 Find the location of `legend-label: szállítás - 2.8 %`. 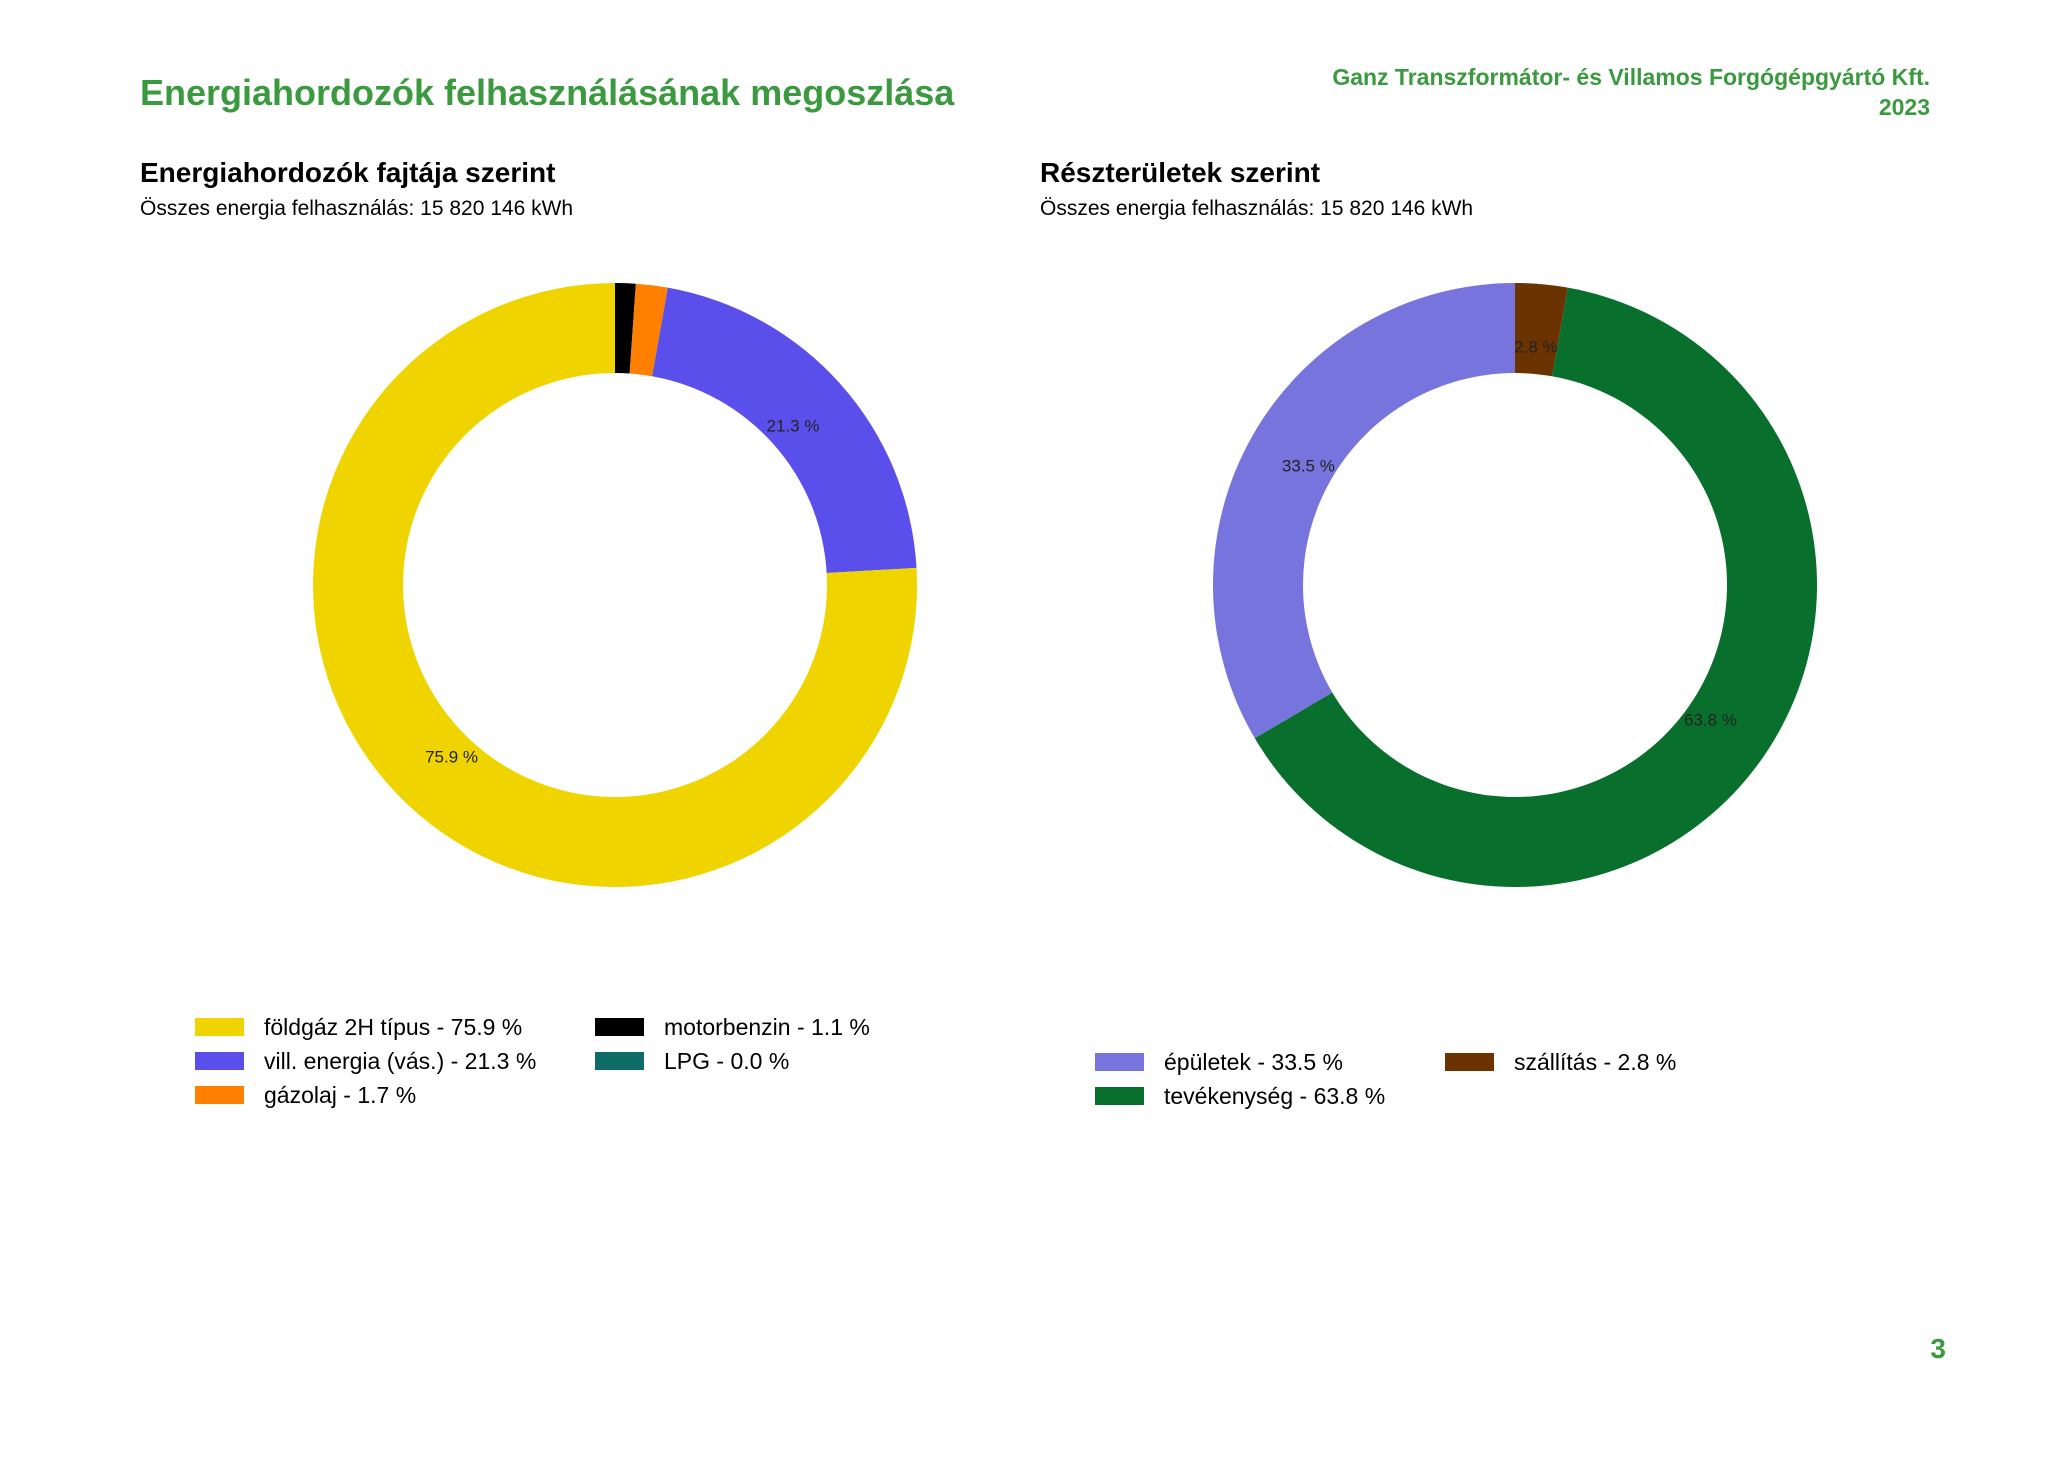

legend-label: szállítás - 2.8 % is located at coordinates (1595, 1061).